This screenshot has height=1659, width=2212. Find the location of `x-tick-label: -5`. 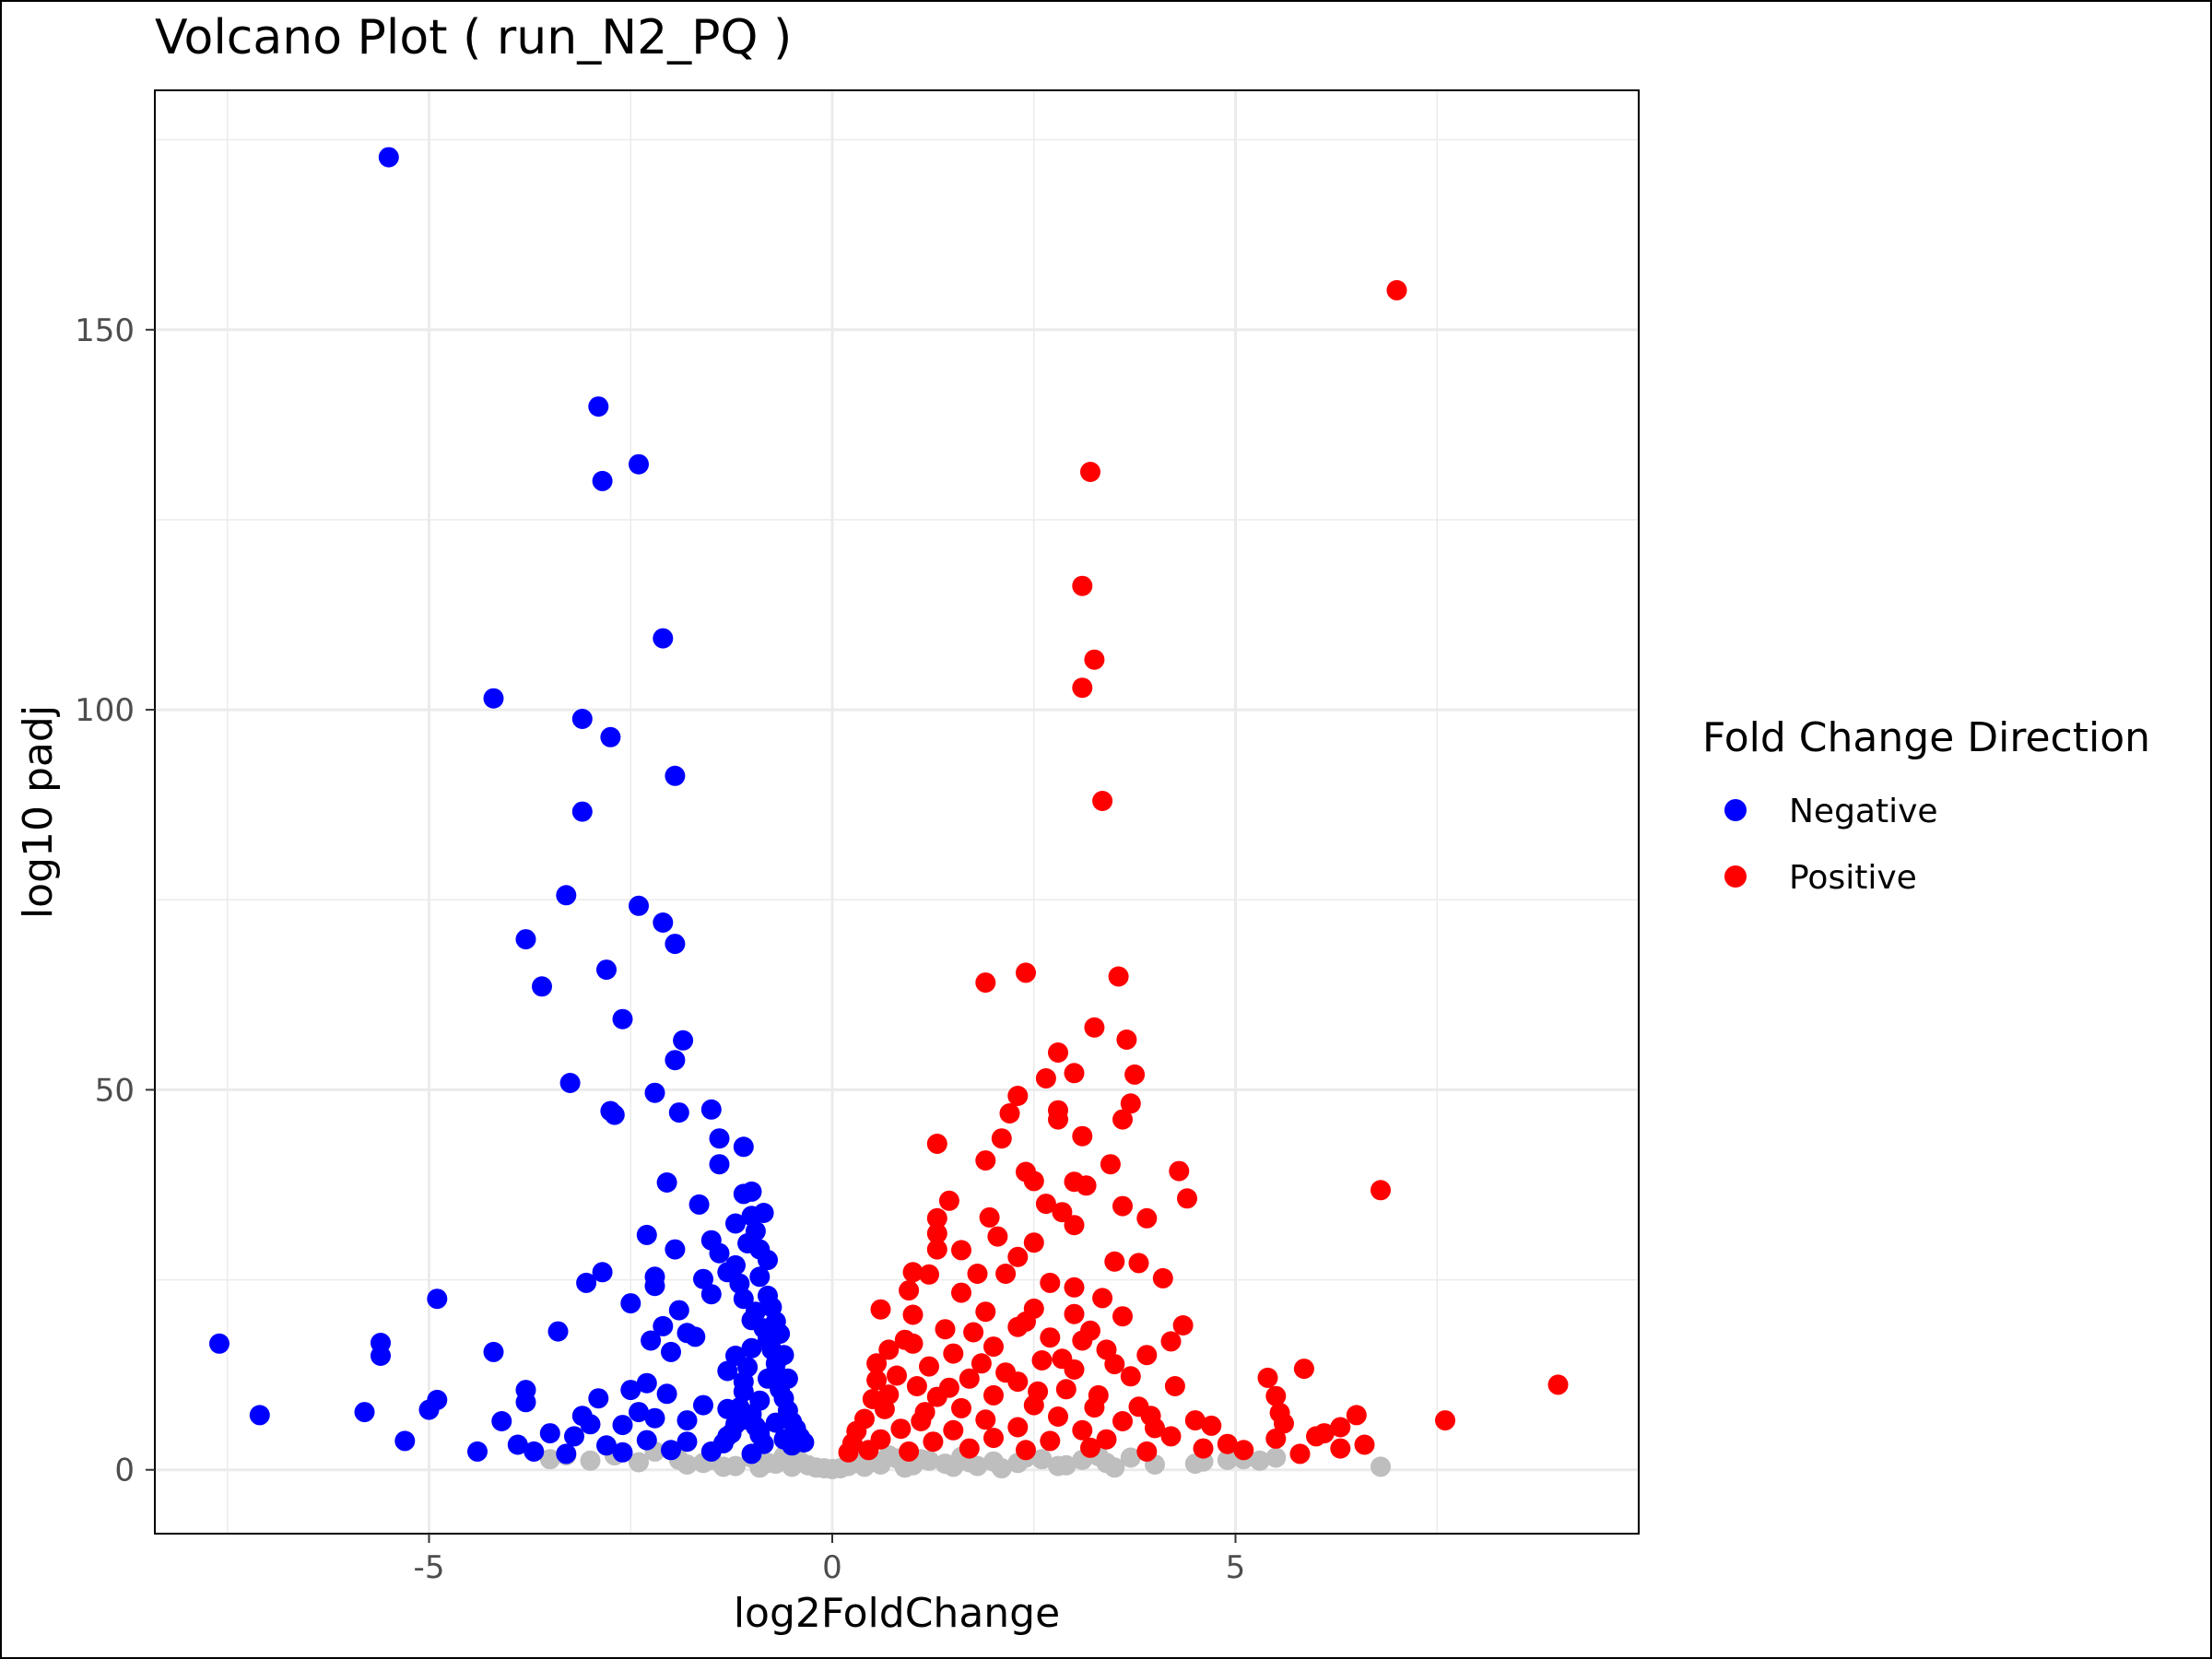

x-tick-label: -5 is located at coordinates (429, 1567).